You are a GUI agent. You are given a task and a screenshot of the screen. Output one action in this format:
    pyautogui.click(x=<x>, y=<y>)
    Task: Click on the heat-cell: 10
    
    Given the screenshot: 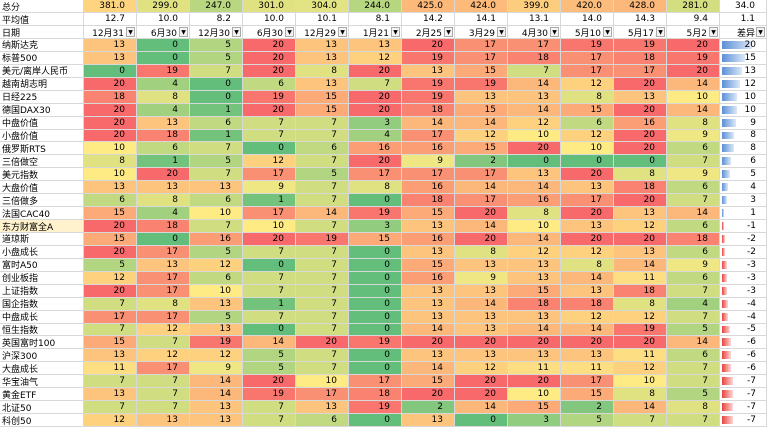 What is the action you would take?
    pyautogui.click(x=269, y=226)
    